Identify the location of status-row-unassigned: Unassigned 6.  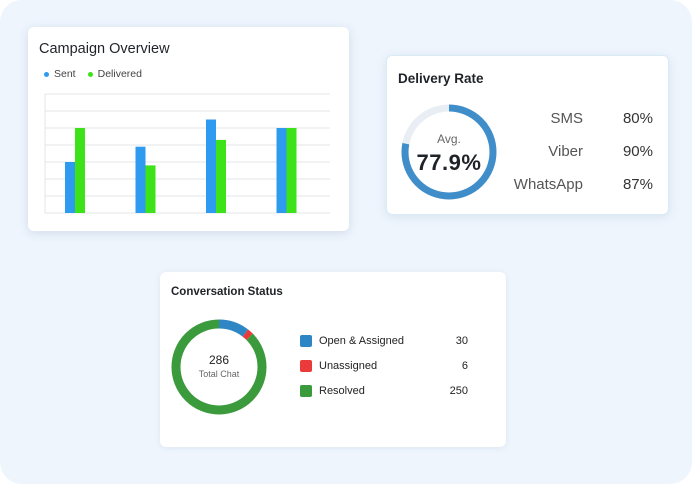
(384, 368).